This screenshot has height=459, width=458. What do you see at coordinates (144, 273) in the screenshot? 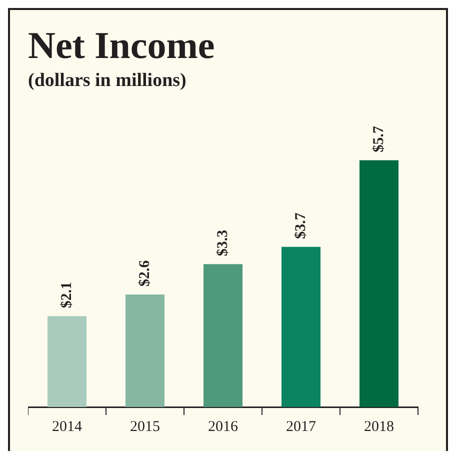
I see `data-label: $2.6` at bounding box center [144, 273].